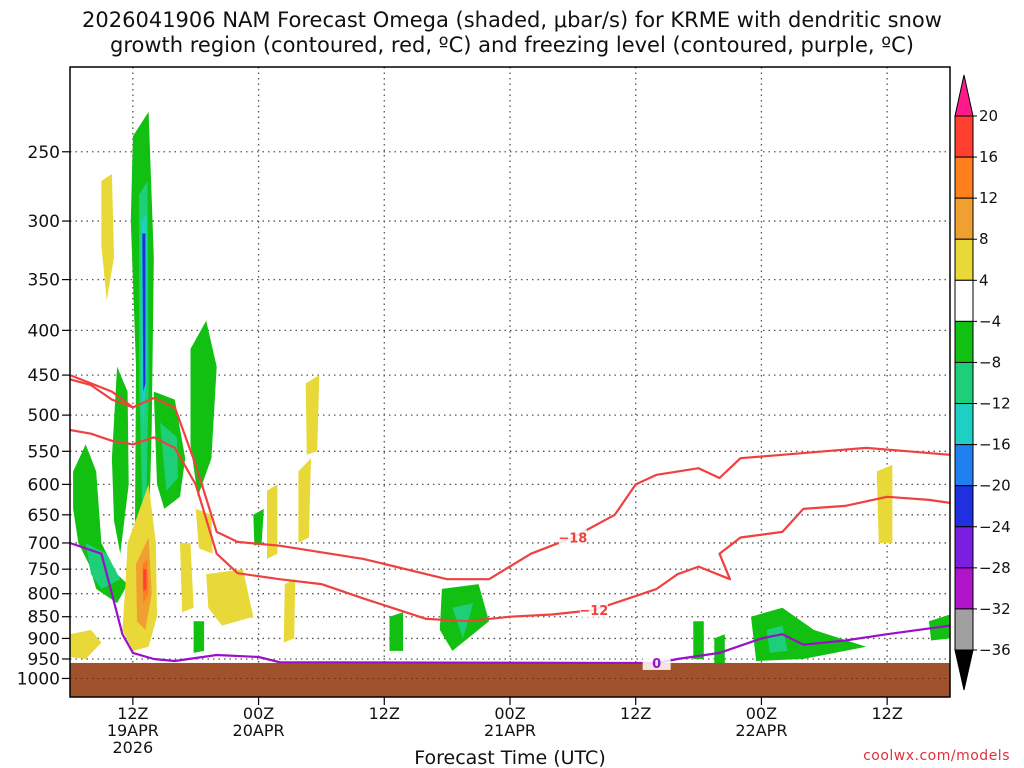  Describe the element at coordinates (984, 280) in the screenshot. I see `colorbar-label: 4` at that location.